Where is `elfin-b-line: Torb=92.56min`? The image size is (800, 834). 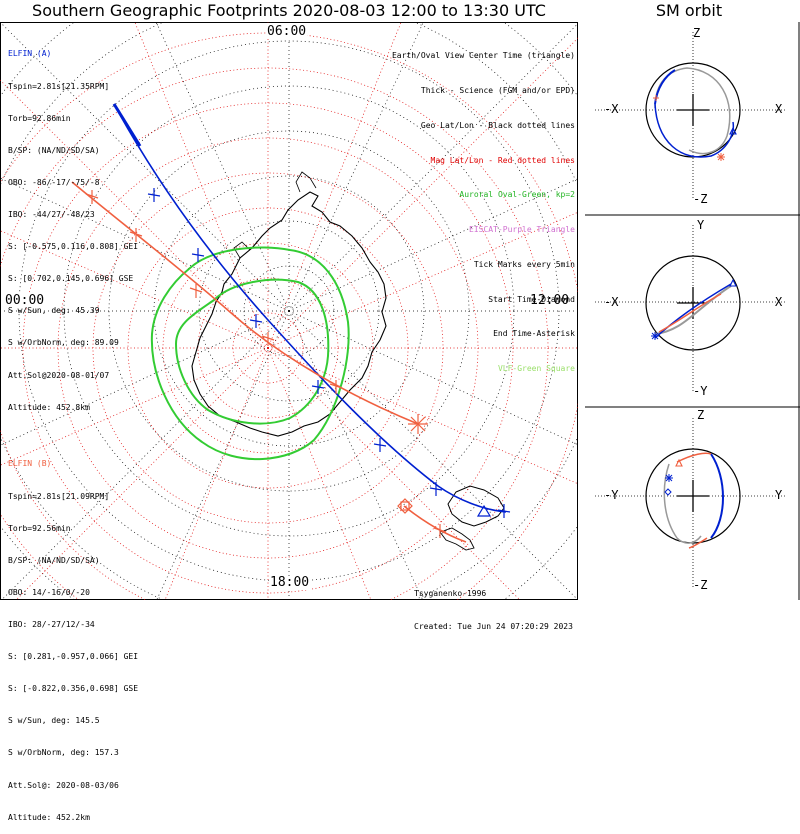
elfin-b-line: Torb=92.56min is located at coordinates (39, 528).